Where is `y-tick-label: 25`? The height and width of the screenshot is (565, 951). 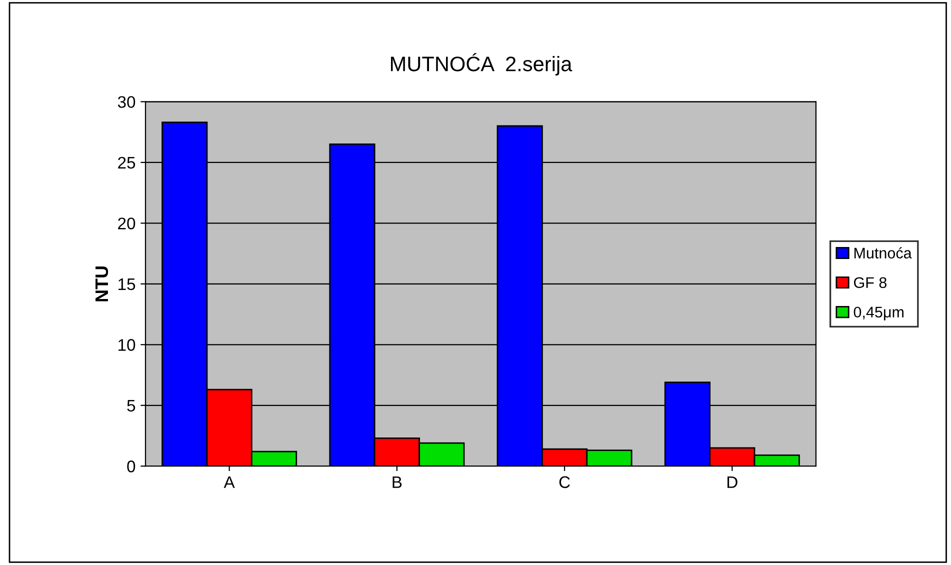 y-tick-label: 25 is located at coordinates (127, 162).